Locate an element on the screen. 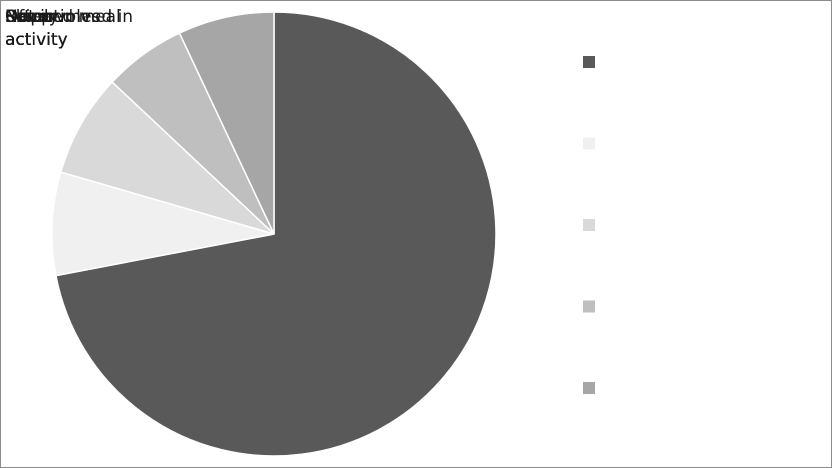 The width and height of the screenshot is (832, 468). overlapping-label-text: Not involved in is located at coordinates (69, 17).